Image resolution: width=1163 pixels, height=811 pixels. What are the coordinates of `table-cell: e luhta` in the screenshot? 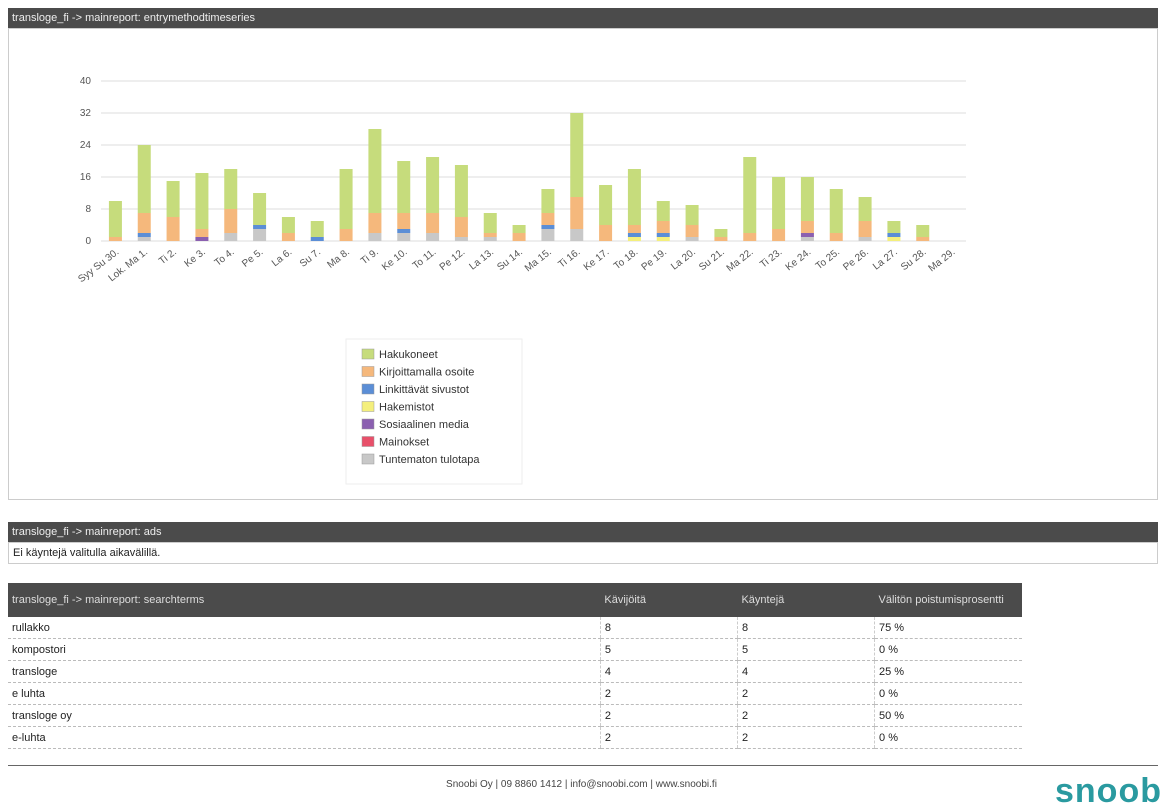 It's located at (304, 693).